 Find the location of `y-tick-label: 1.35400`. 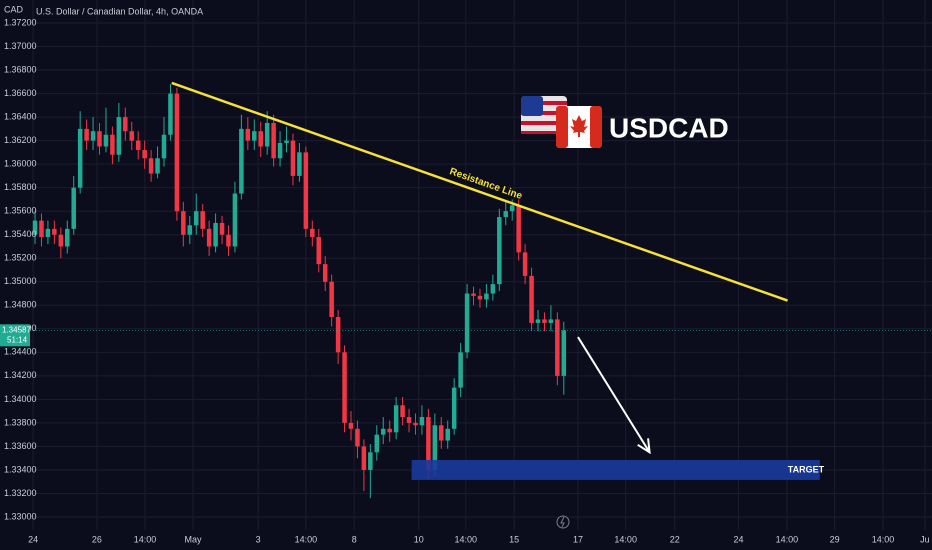

y-tick-label: 1.35400 is located at coordinates (20, 234).